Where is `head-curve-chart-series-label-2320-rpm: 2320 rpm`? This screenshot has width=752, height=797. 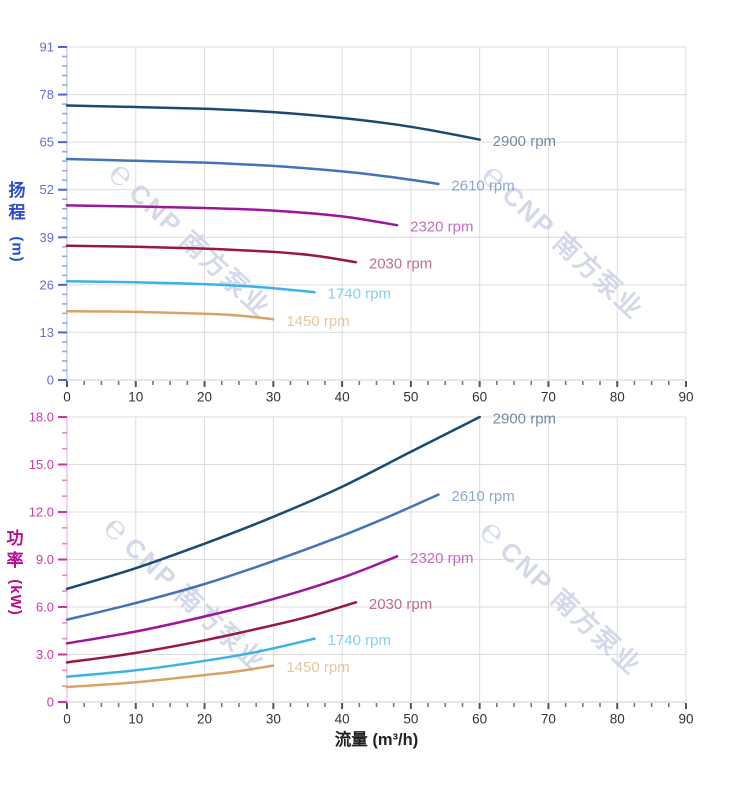
head-curve-chart-series-label-2320-rpm: 2320 rpm is located at coordinates (441, 227).